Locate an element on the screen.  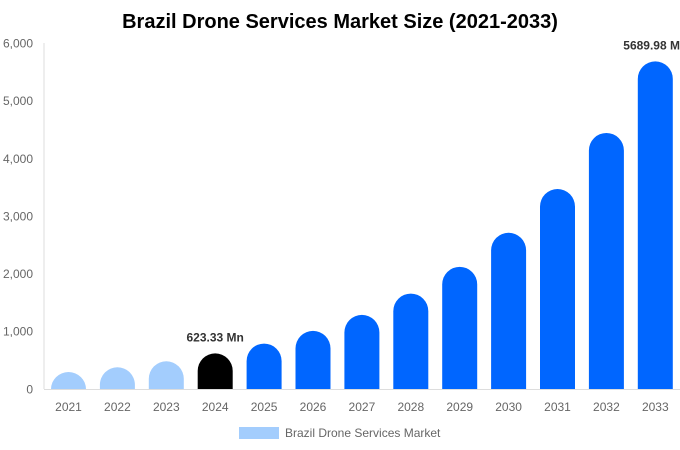
bar-2027 is located at coordinates (362, 352).